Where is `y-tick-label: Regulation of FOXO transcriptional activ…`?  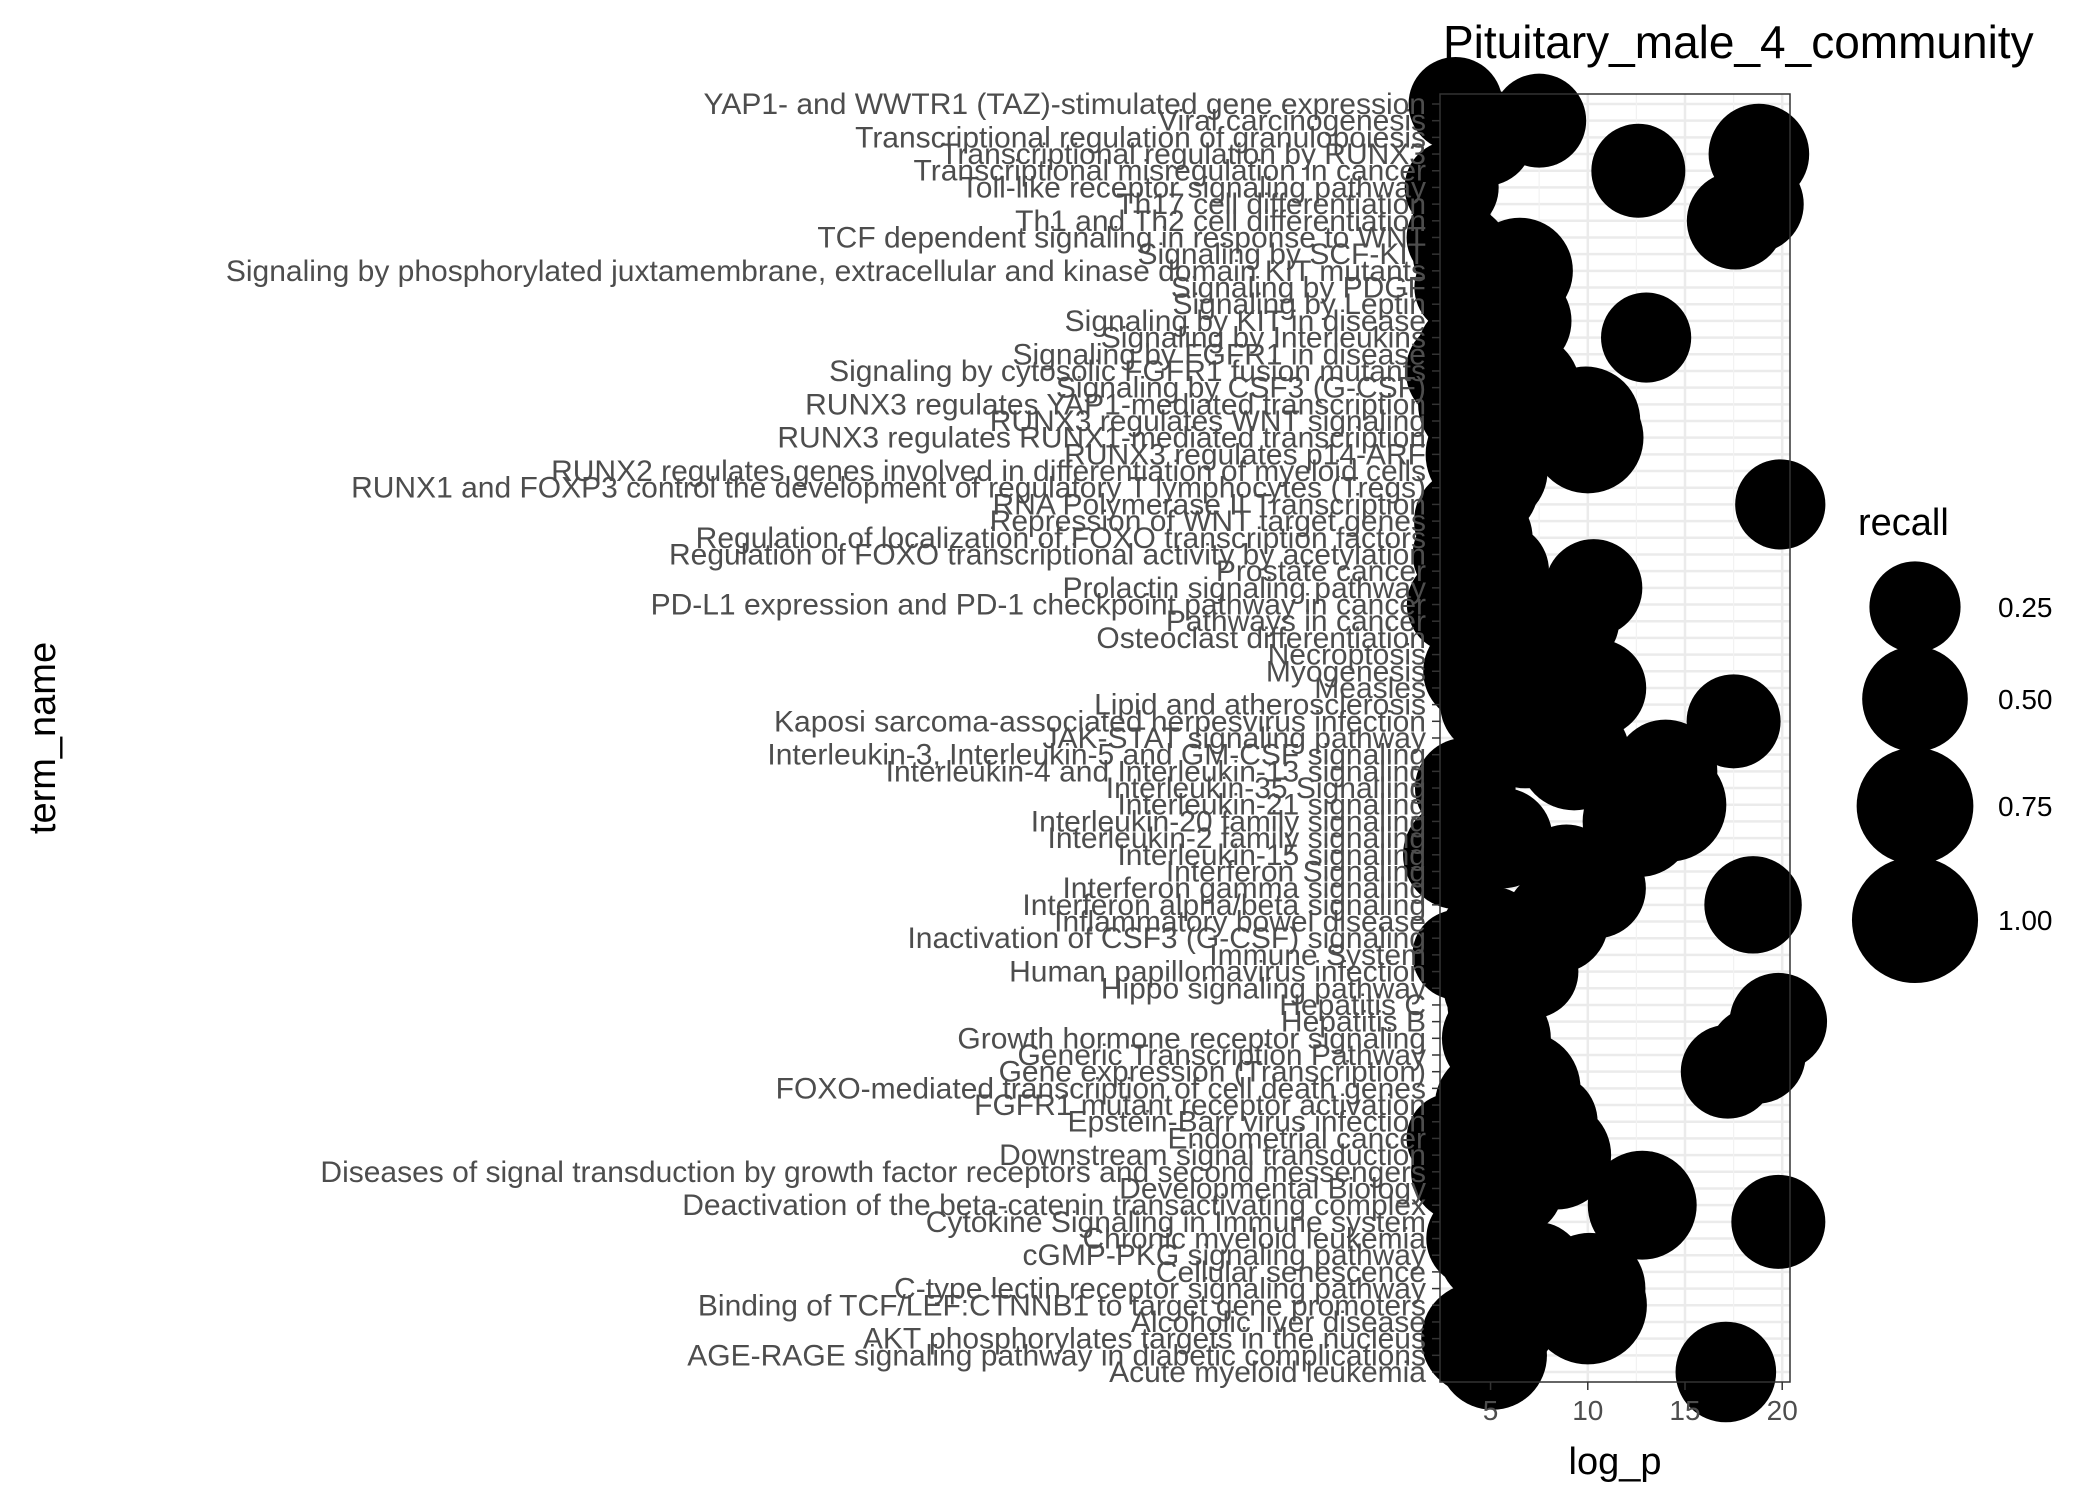
y-tick-label: Regulation of FOXO transcriptional activ… is located at coordinates (1047, 554).